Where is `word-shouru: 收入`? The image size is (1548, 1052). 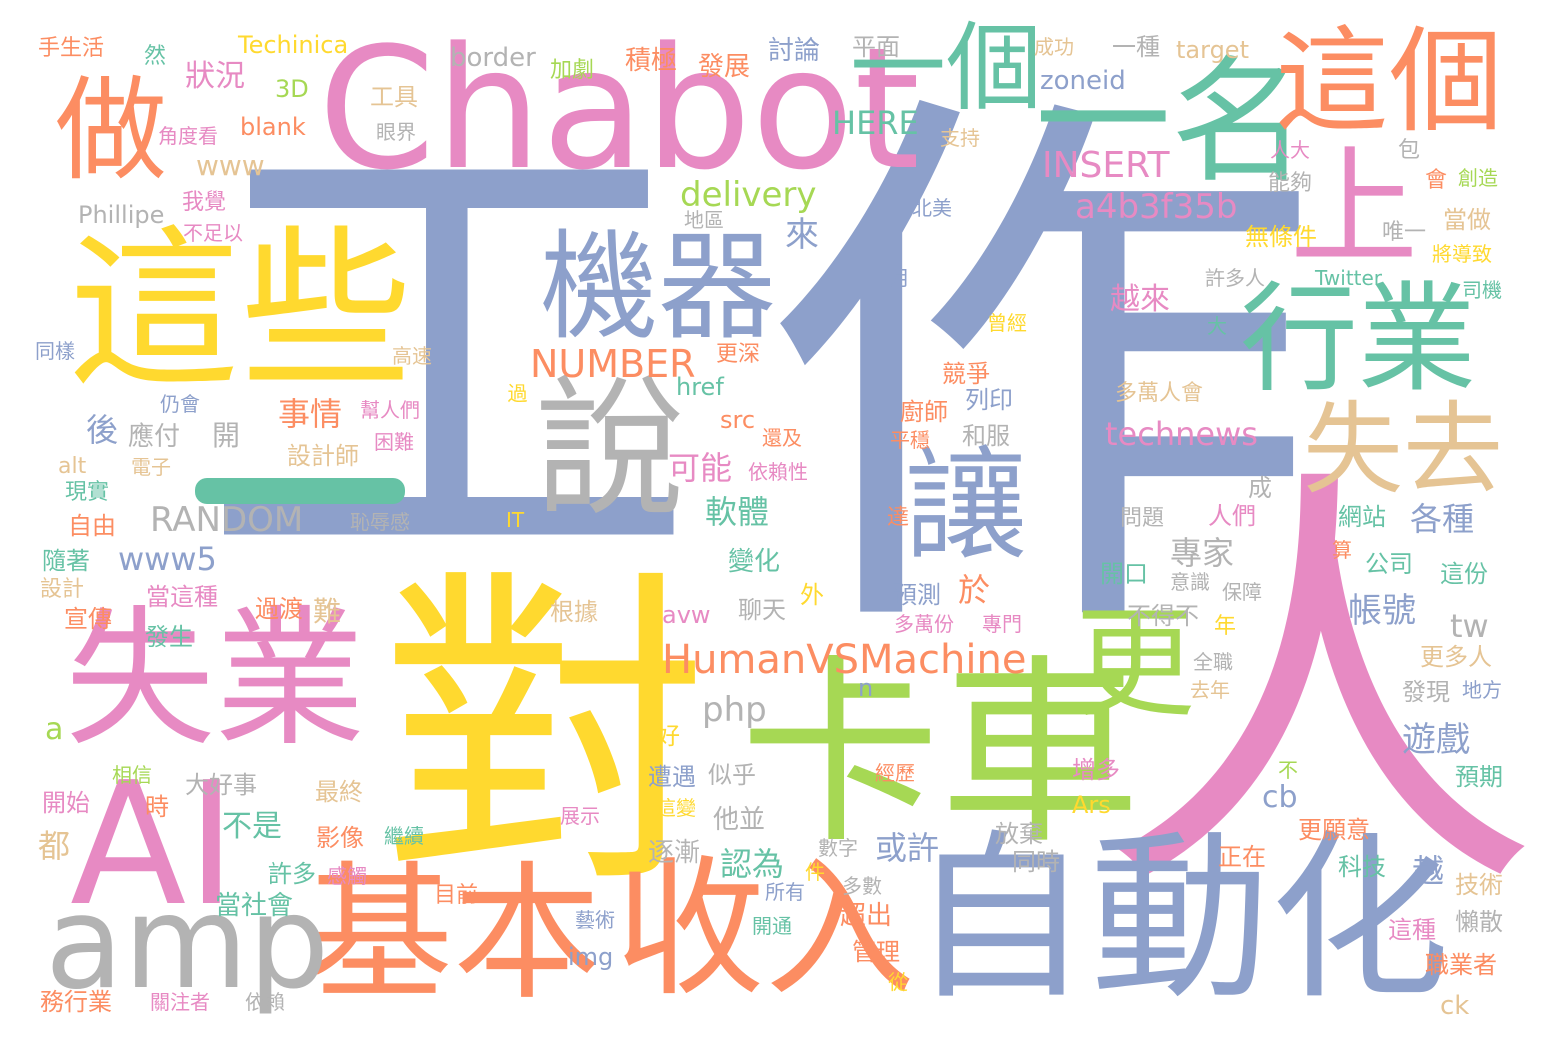
word-shouru: 收入 is located at coordinates (765, 930).